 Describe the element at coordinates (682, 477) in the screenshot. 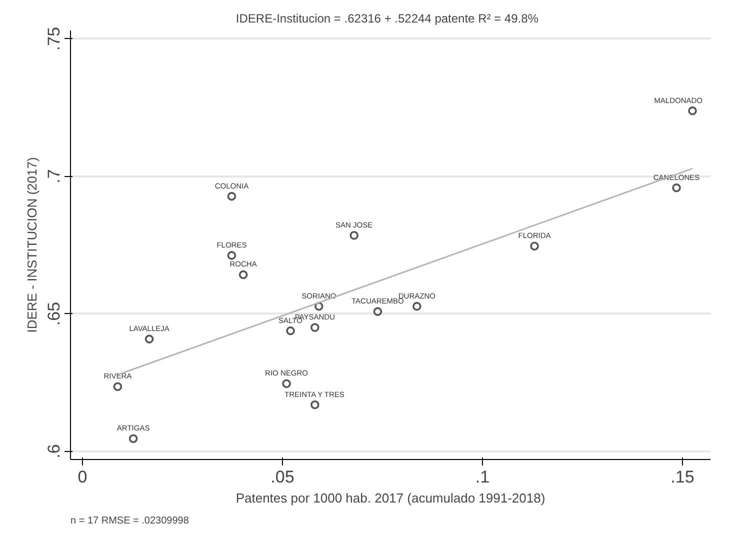

I see `x-tick-label: .15` at that location.